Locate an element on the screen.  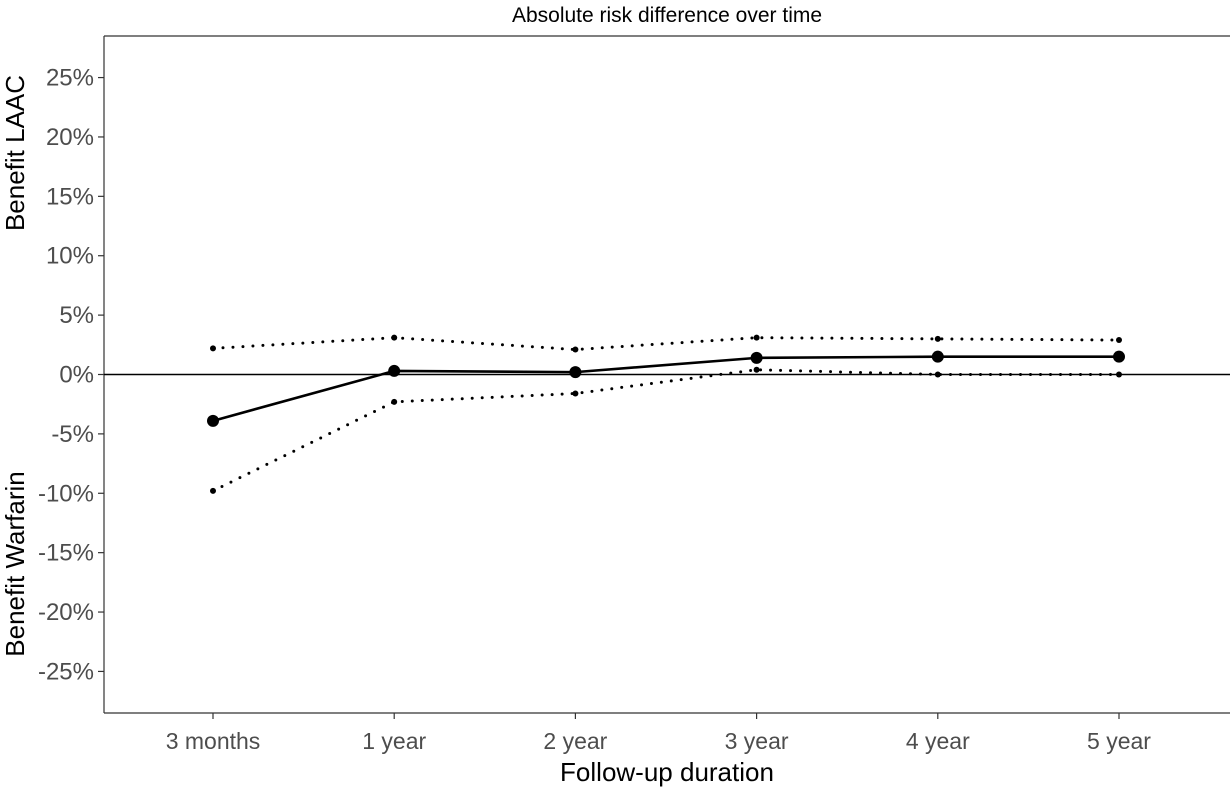
series-line-lower is located at coordinates (666, 430).